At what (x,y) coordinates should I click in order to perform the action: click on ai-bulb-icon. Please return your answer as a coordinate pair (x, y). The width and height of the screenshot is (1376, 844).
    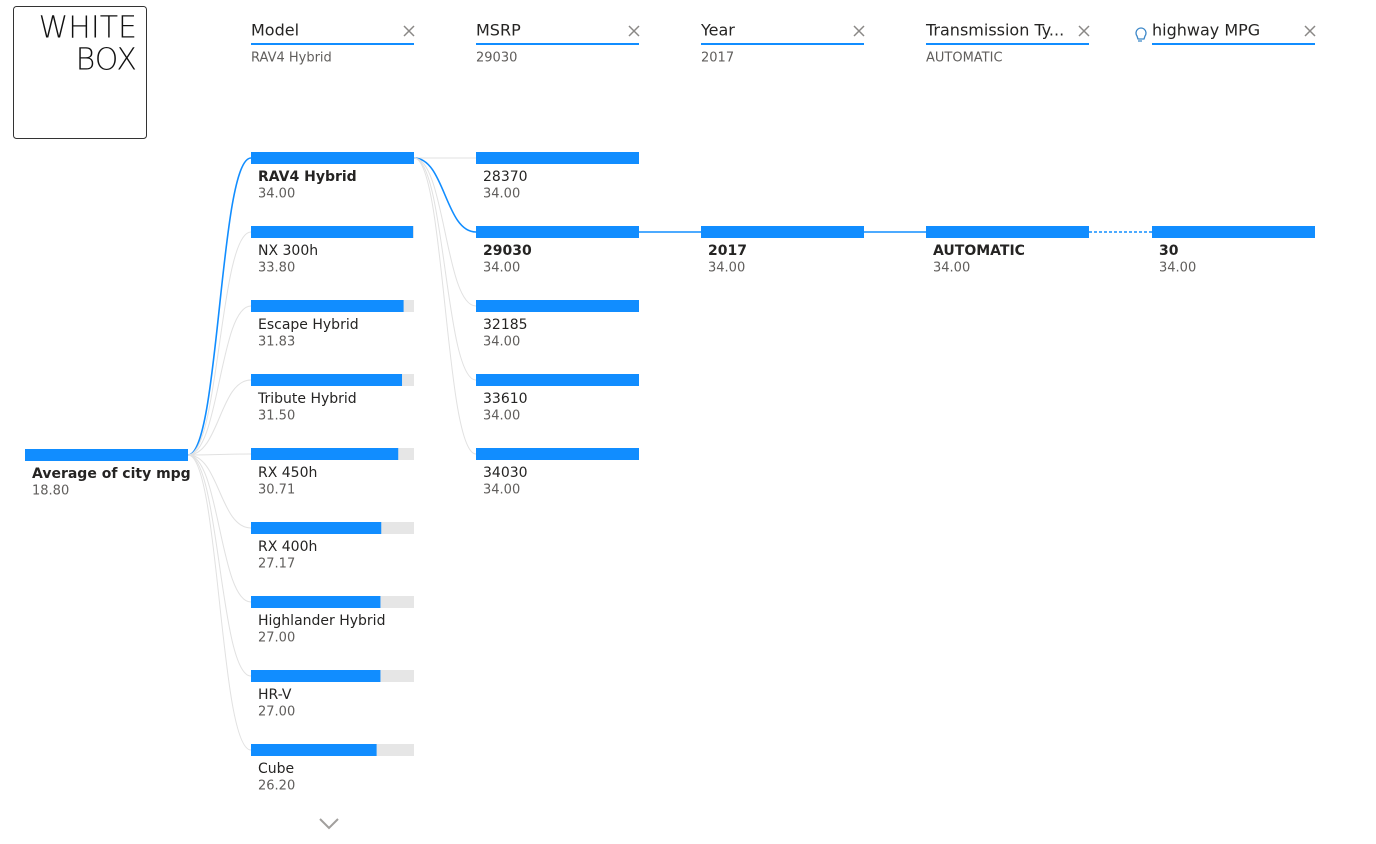
    Looking at the image, I should click on (1141, 34).